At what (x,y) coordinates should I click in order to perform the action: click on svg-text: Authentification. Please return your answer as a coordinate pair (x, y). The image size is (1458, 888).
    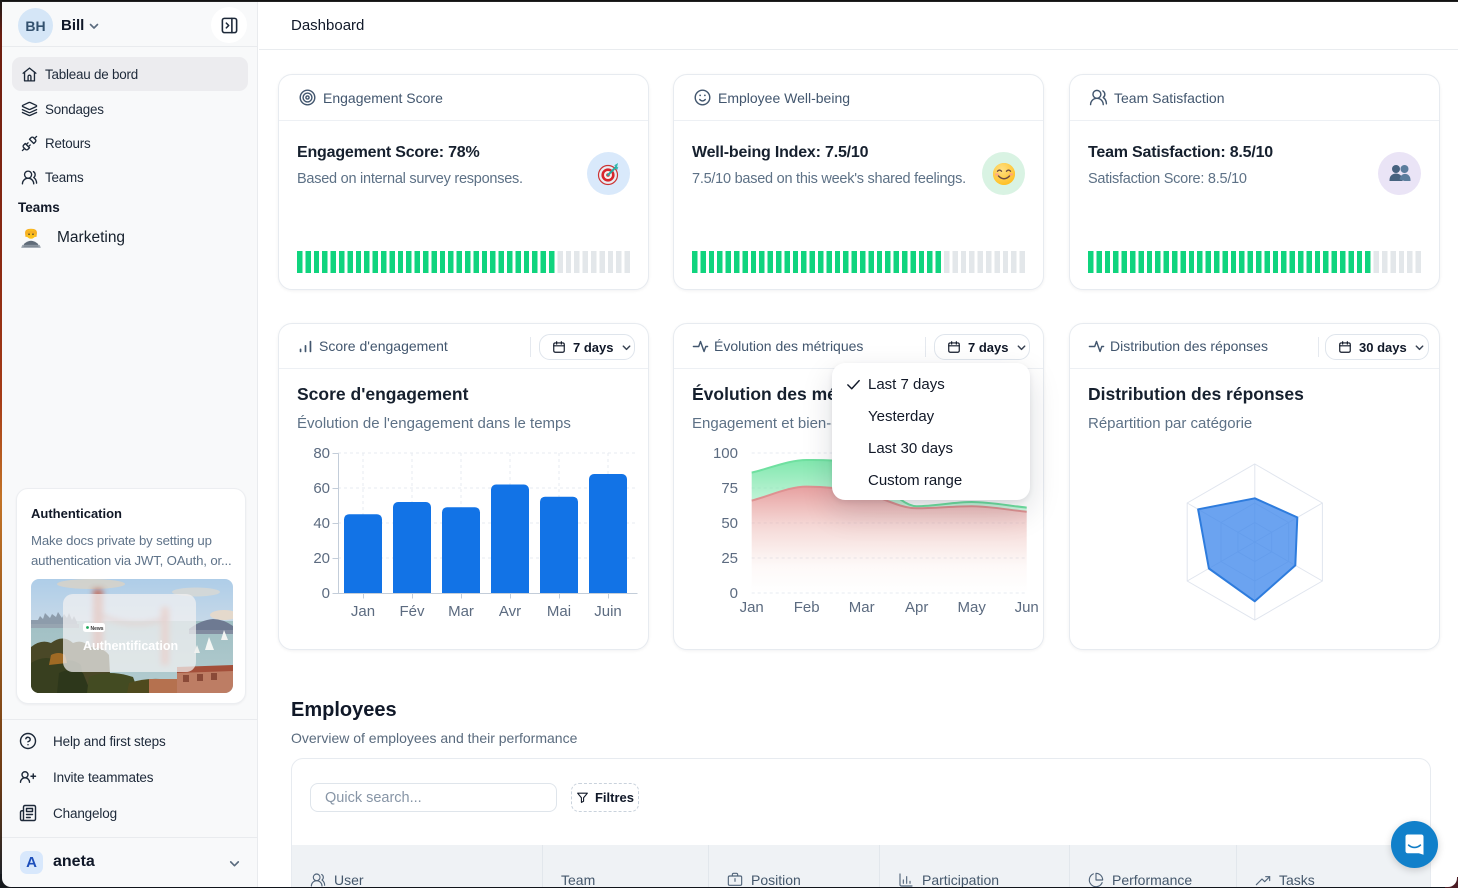
    Looking at the image, I should click on (130, 646).